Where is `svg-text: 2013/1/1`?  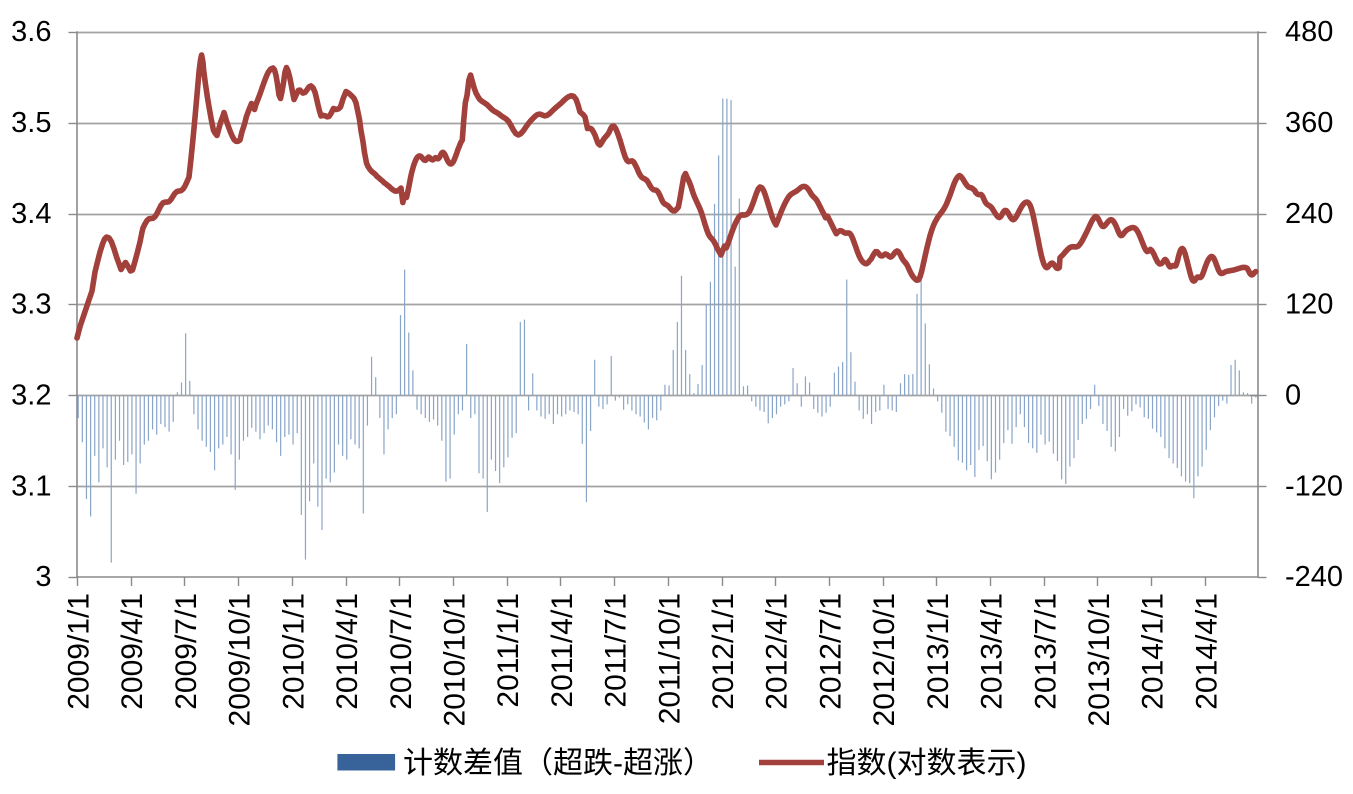 svg-text: 2013/1/1 is located at coordinates (938, 651).